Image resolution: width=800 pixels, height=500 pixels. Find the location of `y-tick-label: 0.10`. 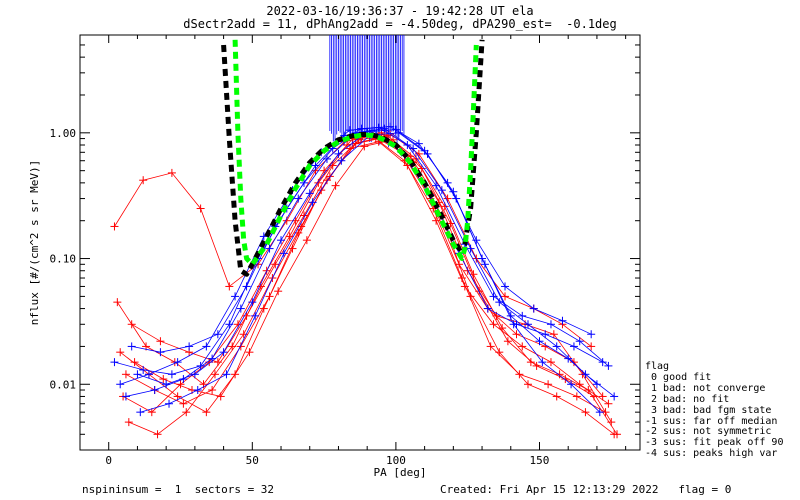

y-tick-label: 0.10 is located at coordinates (63, 259).